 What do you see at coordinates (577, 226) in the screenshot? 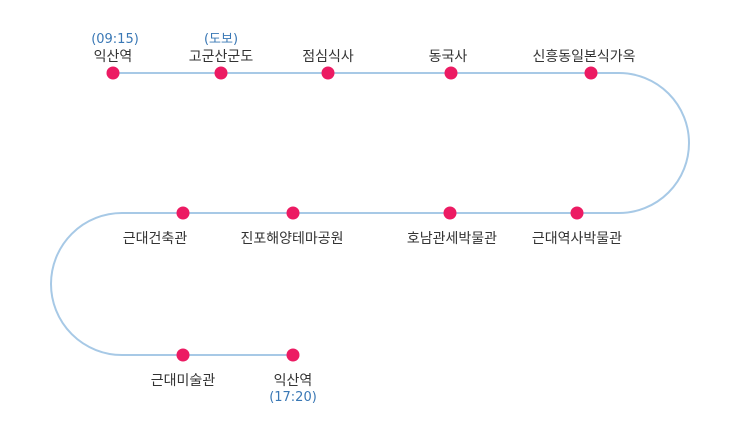
I see `stop-5: 근대역사박물관` at bounding box center [577, 226].